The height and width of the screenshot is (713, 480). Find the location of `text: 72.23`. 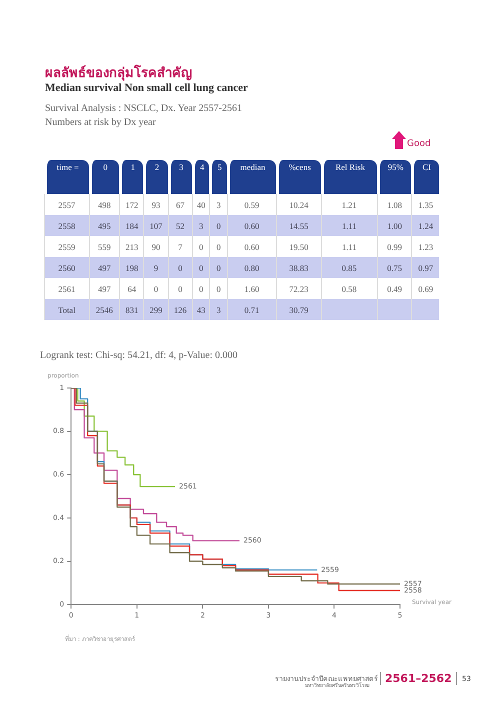

text: 72.23 is located at coordinates (298, 288).